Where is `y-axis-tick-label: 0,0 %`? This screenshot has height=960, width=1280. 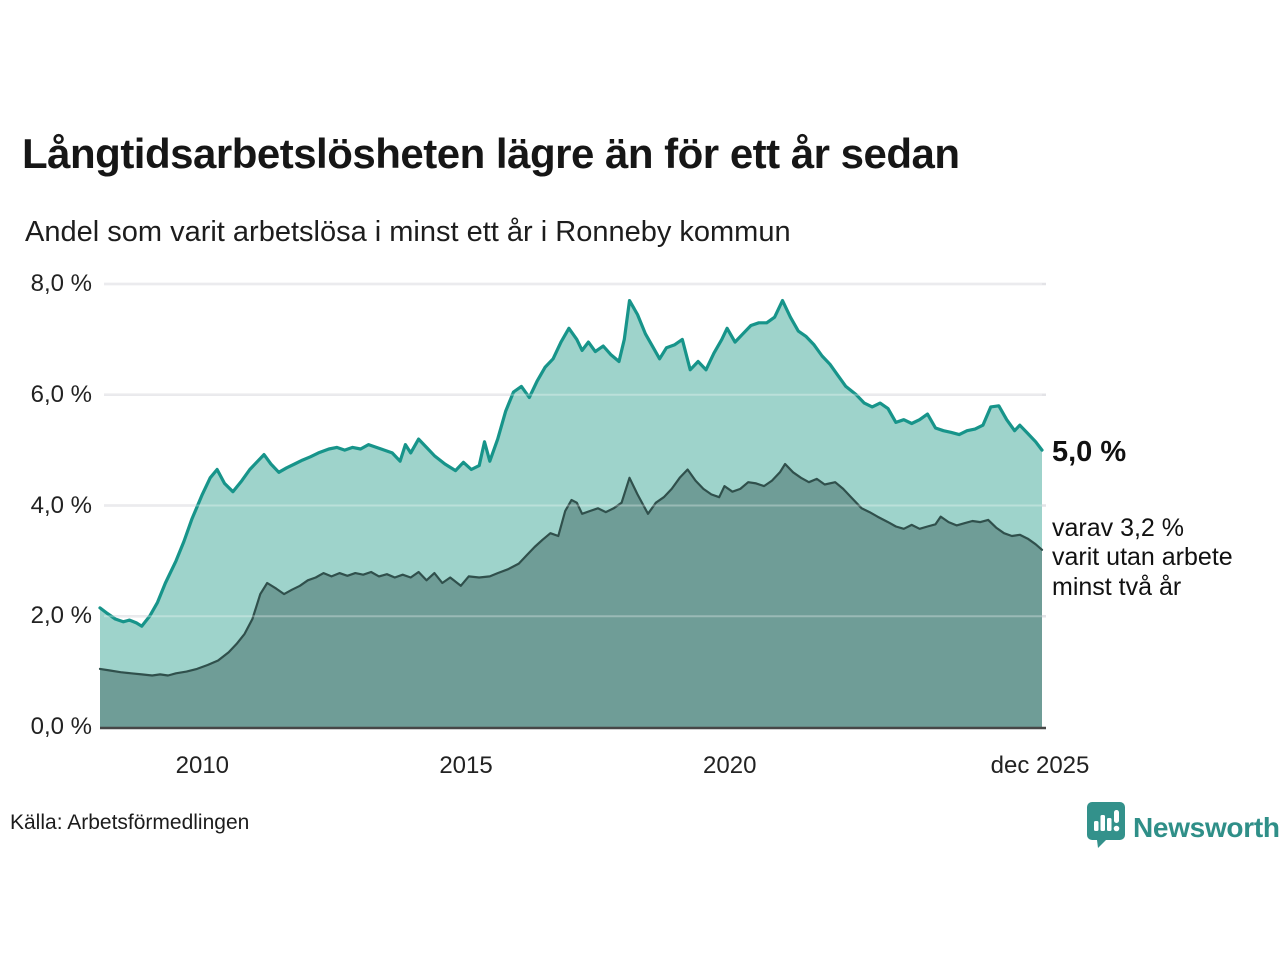 y-axis-tick-label: 0,0 % is located at coordinates (61, 726).